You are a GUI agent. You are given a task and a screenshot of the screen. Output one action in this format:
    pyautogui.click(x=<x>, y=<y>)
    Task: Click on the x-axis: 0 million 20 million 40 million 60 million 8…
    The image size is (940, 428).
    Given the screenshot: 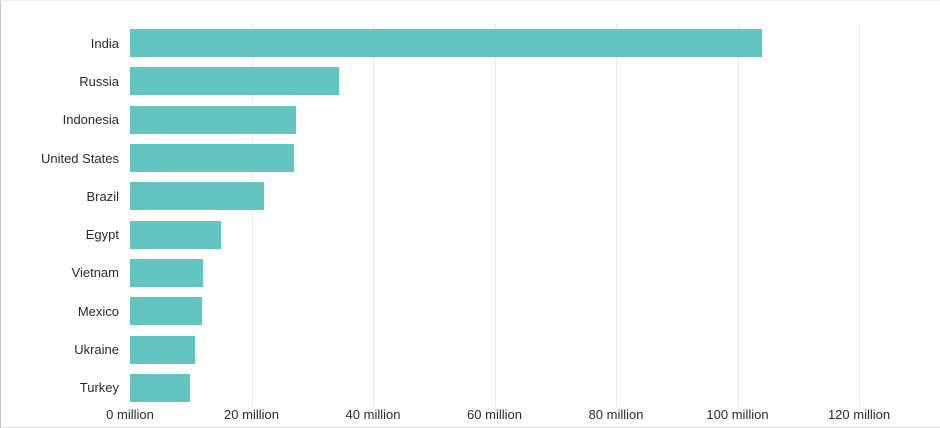 What is the action you would take?
    pyautogui.click(x=523, y=415)
    